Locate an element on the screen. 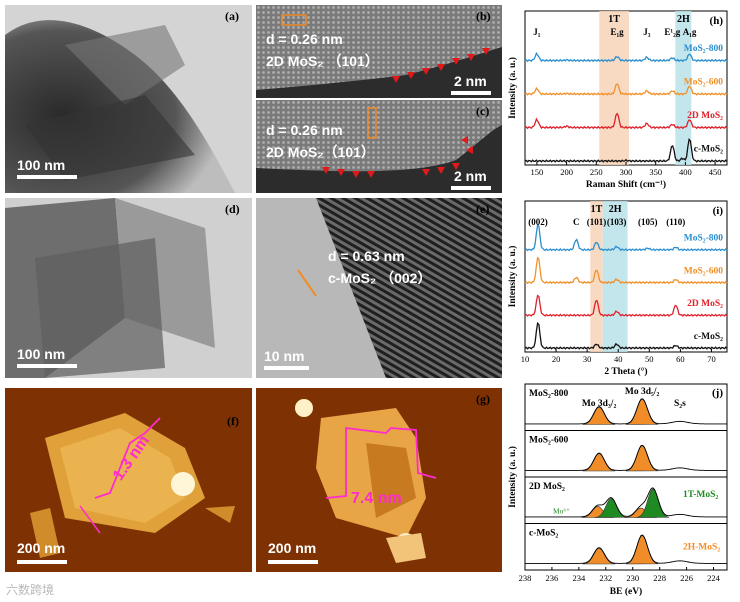 This screenshot has height=602, width=740. xps-sample-label: c-MoS₂ is located at coordinates (543, 534).